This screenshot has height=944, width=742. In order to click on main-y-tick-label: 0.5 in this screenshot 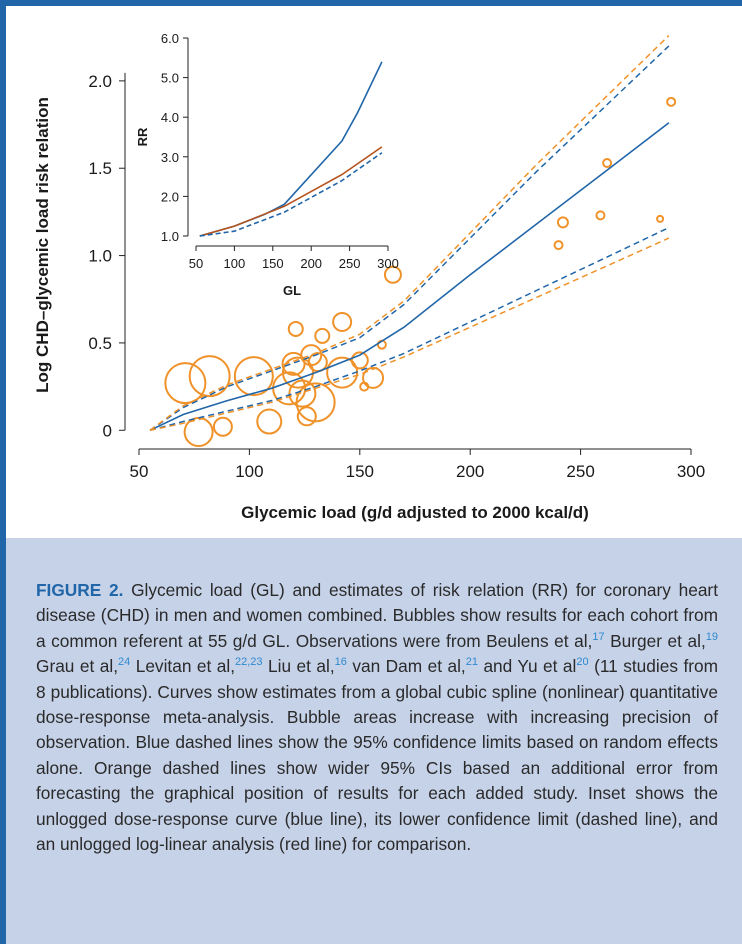, I will do `click(100, 343)`.